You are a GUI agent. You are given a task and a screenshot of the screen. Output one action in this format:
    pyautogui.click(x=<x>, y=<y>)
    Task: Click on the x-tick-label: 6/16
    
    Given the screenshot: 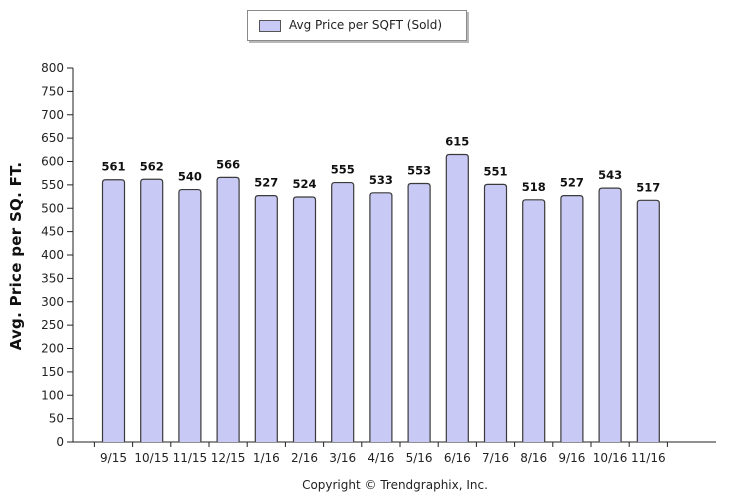 What is the action you would take?
    pyautogui.click(x=457, y=458)
    